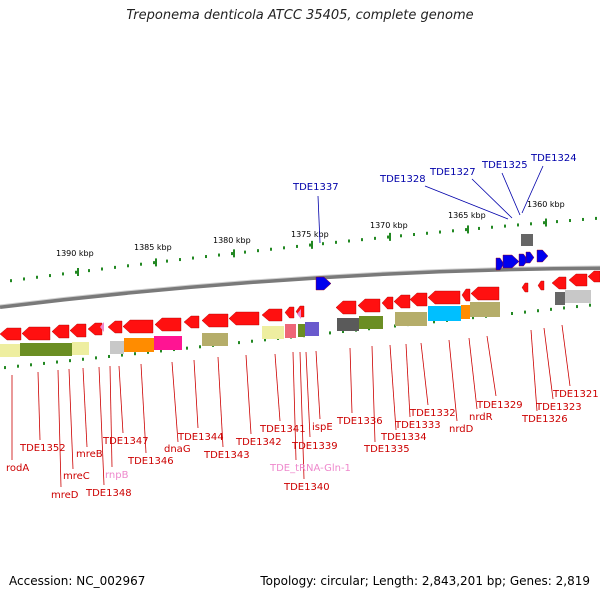 This screenshot has height=600, width=600. Describe the element at coordinates (306, 487) in the screenshot. I see `lower-label: TDE1340` at that location.